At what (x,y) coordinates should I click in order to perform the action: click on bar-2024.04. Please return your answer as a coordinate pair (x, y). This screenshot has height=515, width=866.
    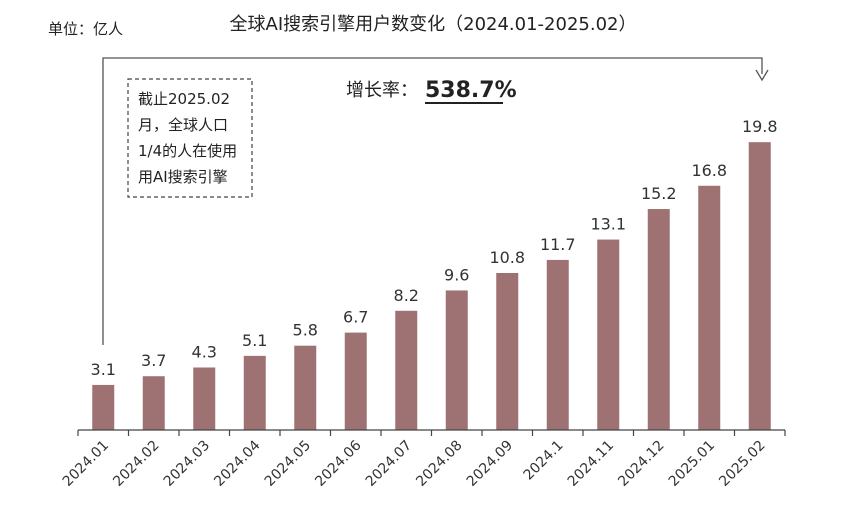
    Looking at the image, I should click on (254, 392).